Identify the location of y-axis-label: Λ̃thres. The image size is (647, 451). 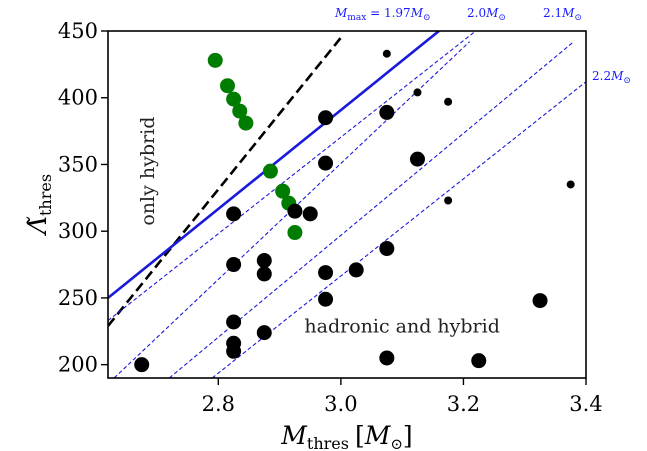
(39, 205).